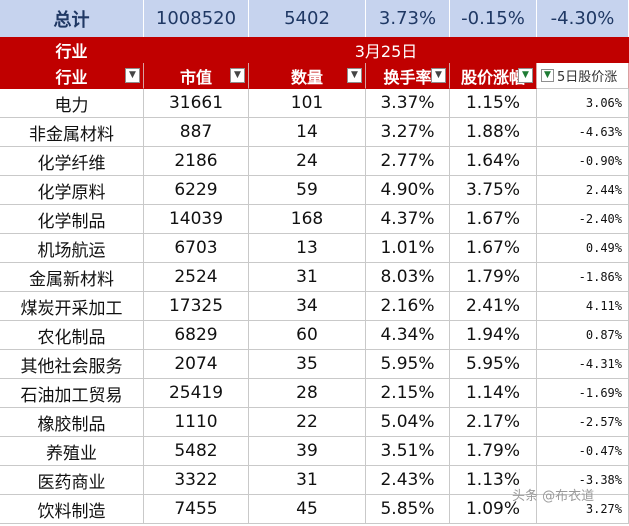 The image size is (629, 526). Describe the element at coordinates (583, 335) in the screenshot. I see `five-day-change-cell: 0.87%` at that location.